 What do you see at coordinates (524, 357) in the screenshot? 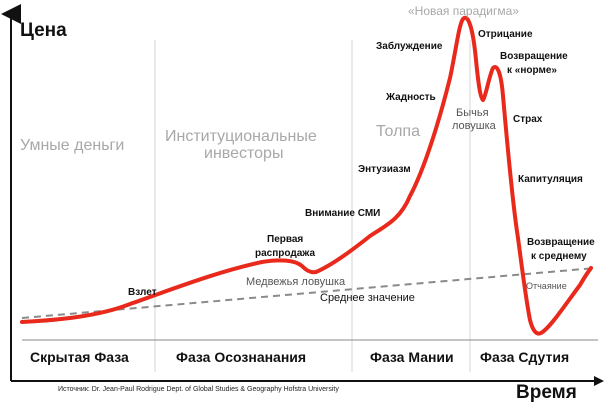
I see `phase-blowoff: Фаза Сдутия` at bounding box center [524, 357].